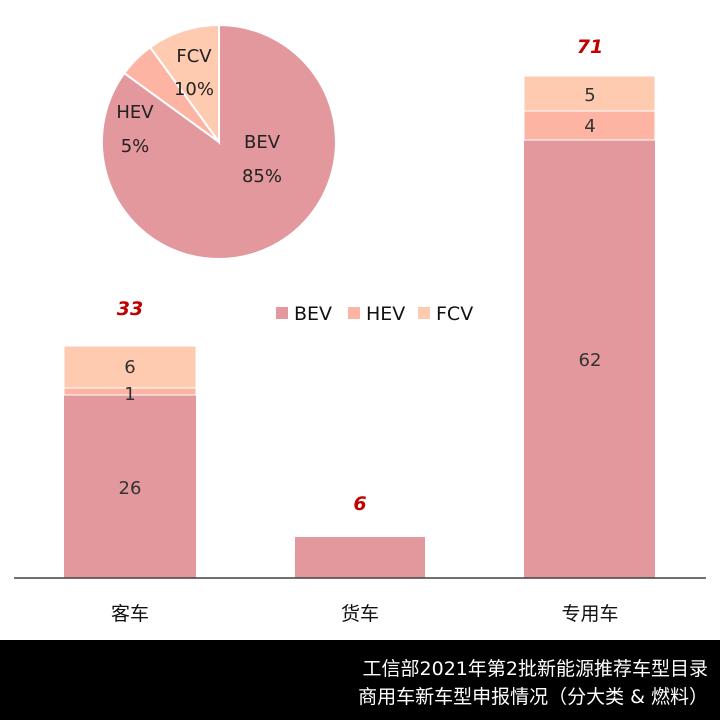  Describe the element at coordinates (130, 309) in the screenshot. I see `bar-passenger-total: 33` at that location.